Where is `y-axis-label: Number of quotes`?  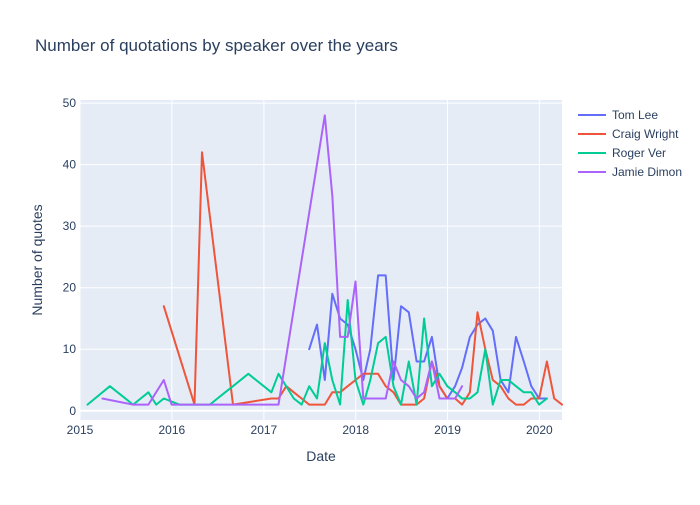 y-axis-label: Number of quotes is located at coordinates (37, 259).